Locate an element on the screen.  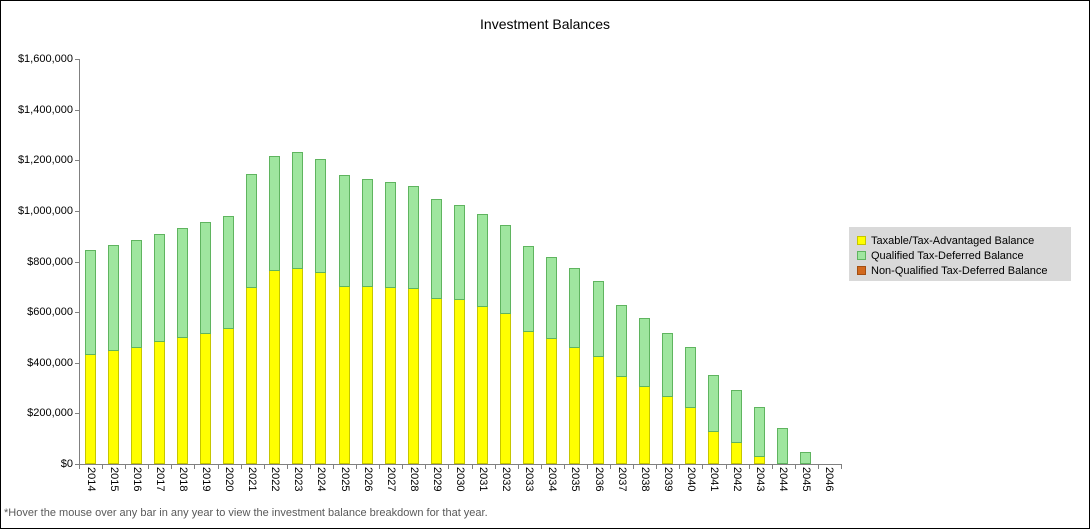
bar-2036 is located at coordinates (598, 261).